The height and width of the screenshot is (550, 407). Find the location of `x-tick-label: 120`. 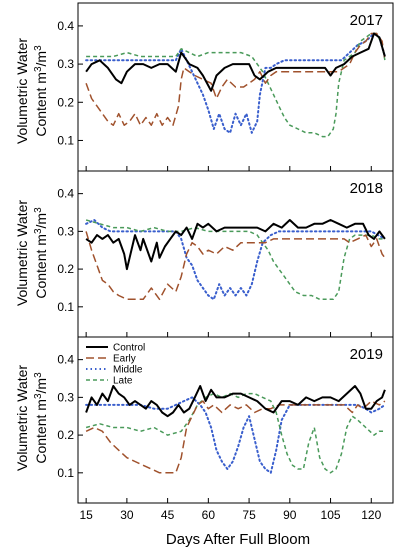

x-tick-label: 120 is located at coordinates (371, 515).